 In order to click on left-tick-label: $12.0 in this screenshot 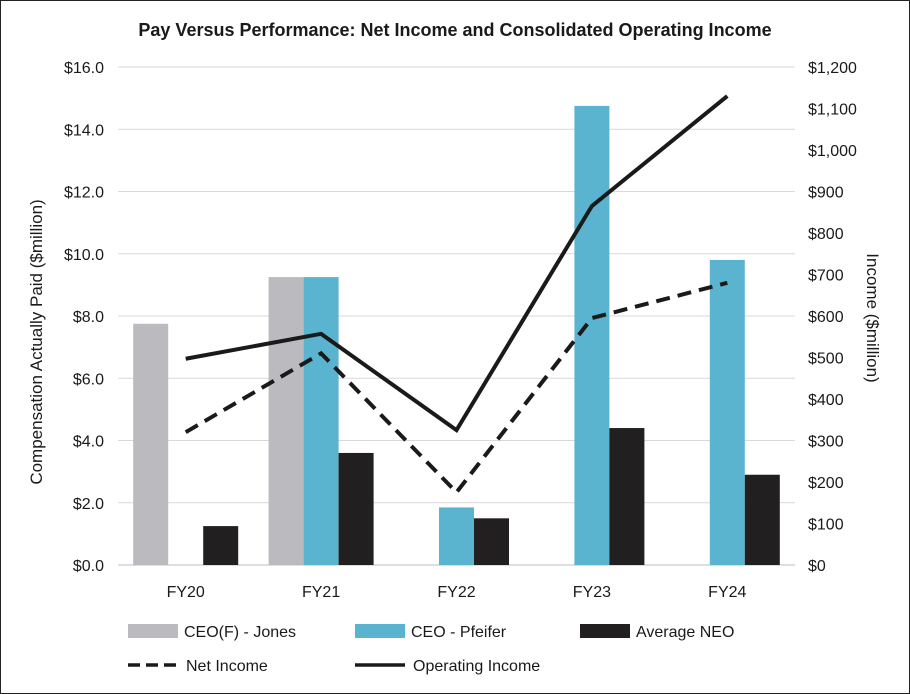, I will do `click(84, 193)`.